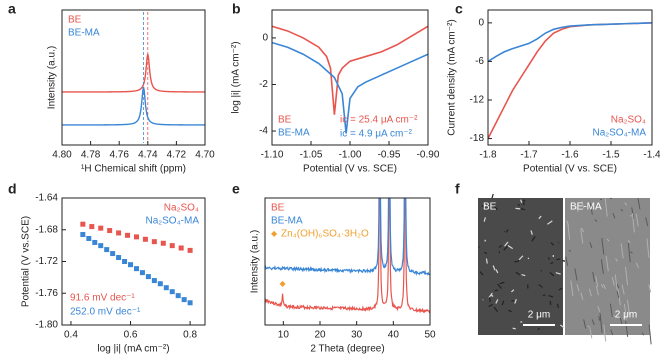  I want to click on axes-frame, so click(347, 261).